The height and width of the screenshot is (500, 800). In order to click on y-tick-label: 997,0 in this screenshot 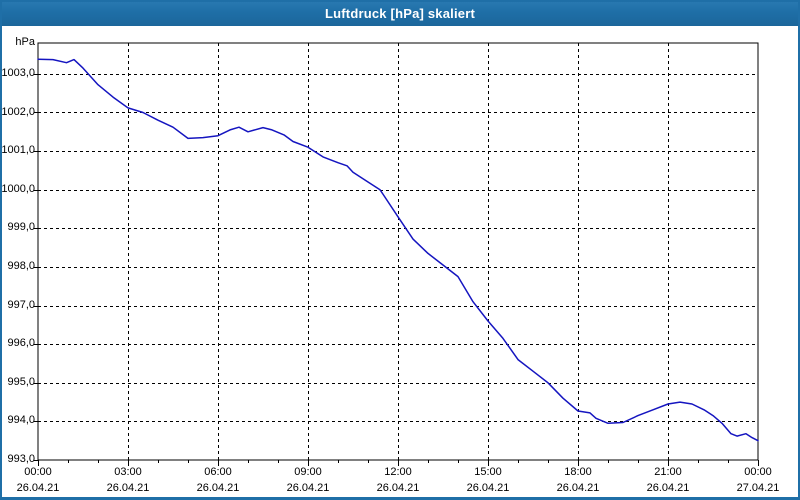, I will do `click(21, 304)`.